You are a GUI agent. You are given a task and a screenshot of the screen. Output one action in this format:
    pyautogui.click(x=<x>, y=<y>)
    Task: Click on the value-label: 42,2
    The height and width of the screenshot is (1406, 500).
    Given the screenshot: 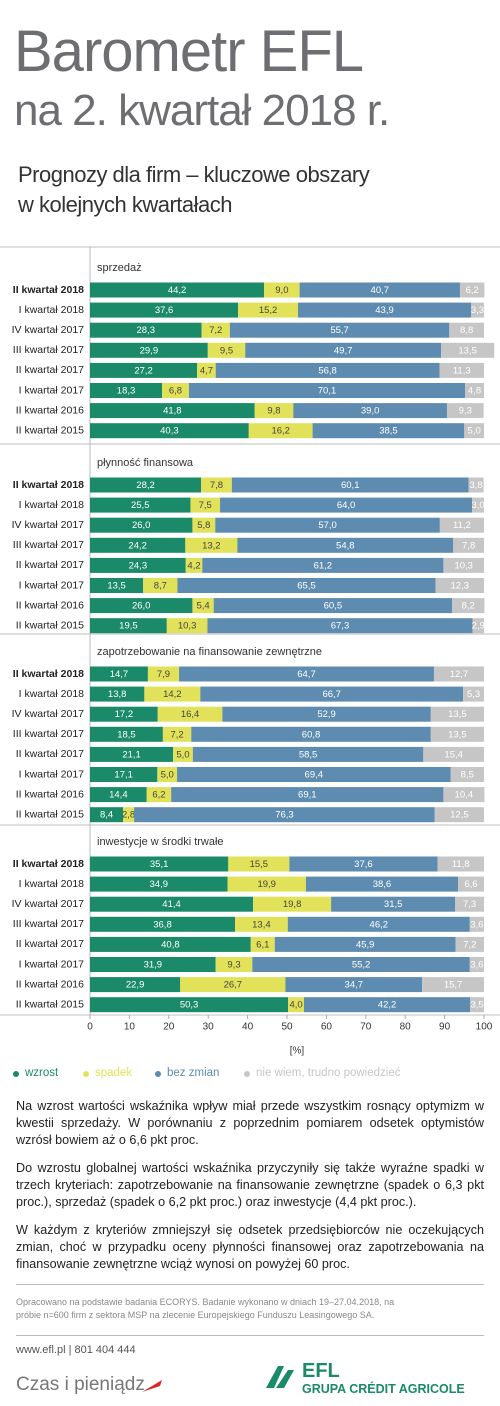 What is the action you would take?
    pyautogui.click(x=387, y=1005)
    